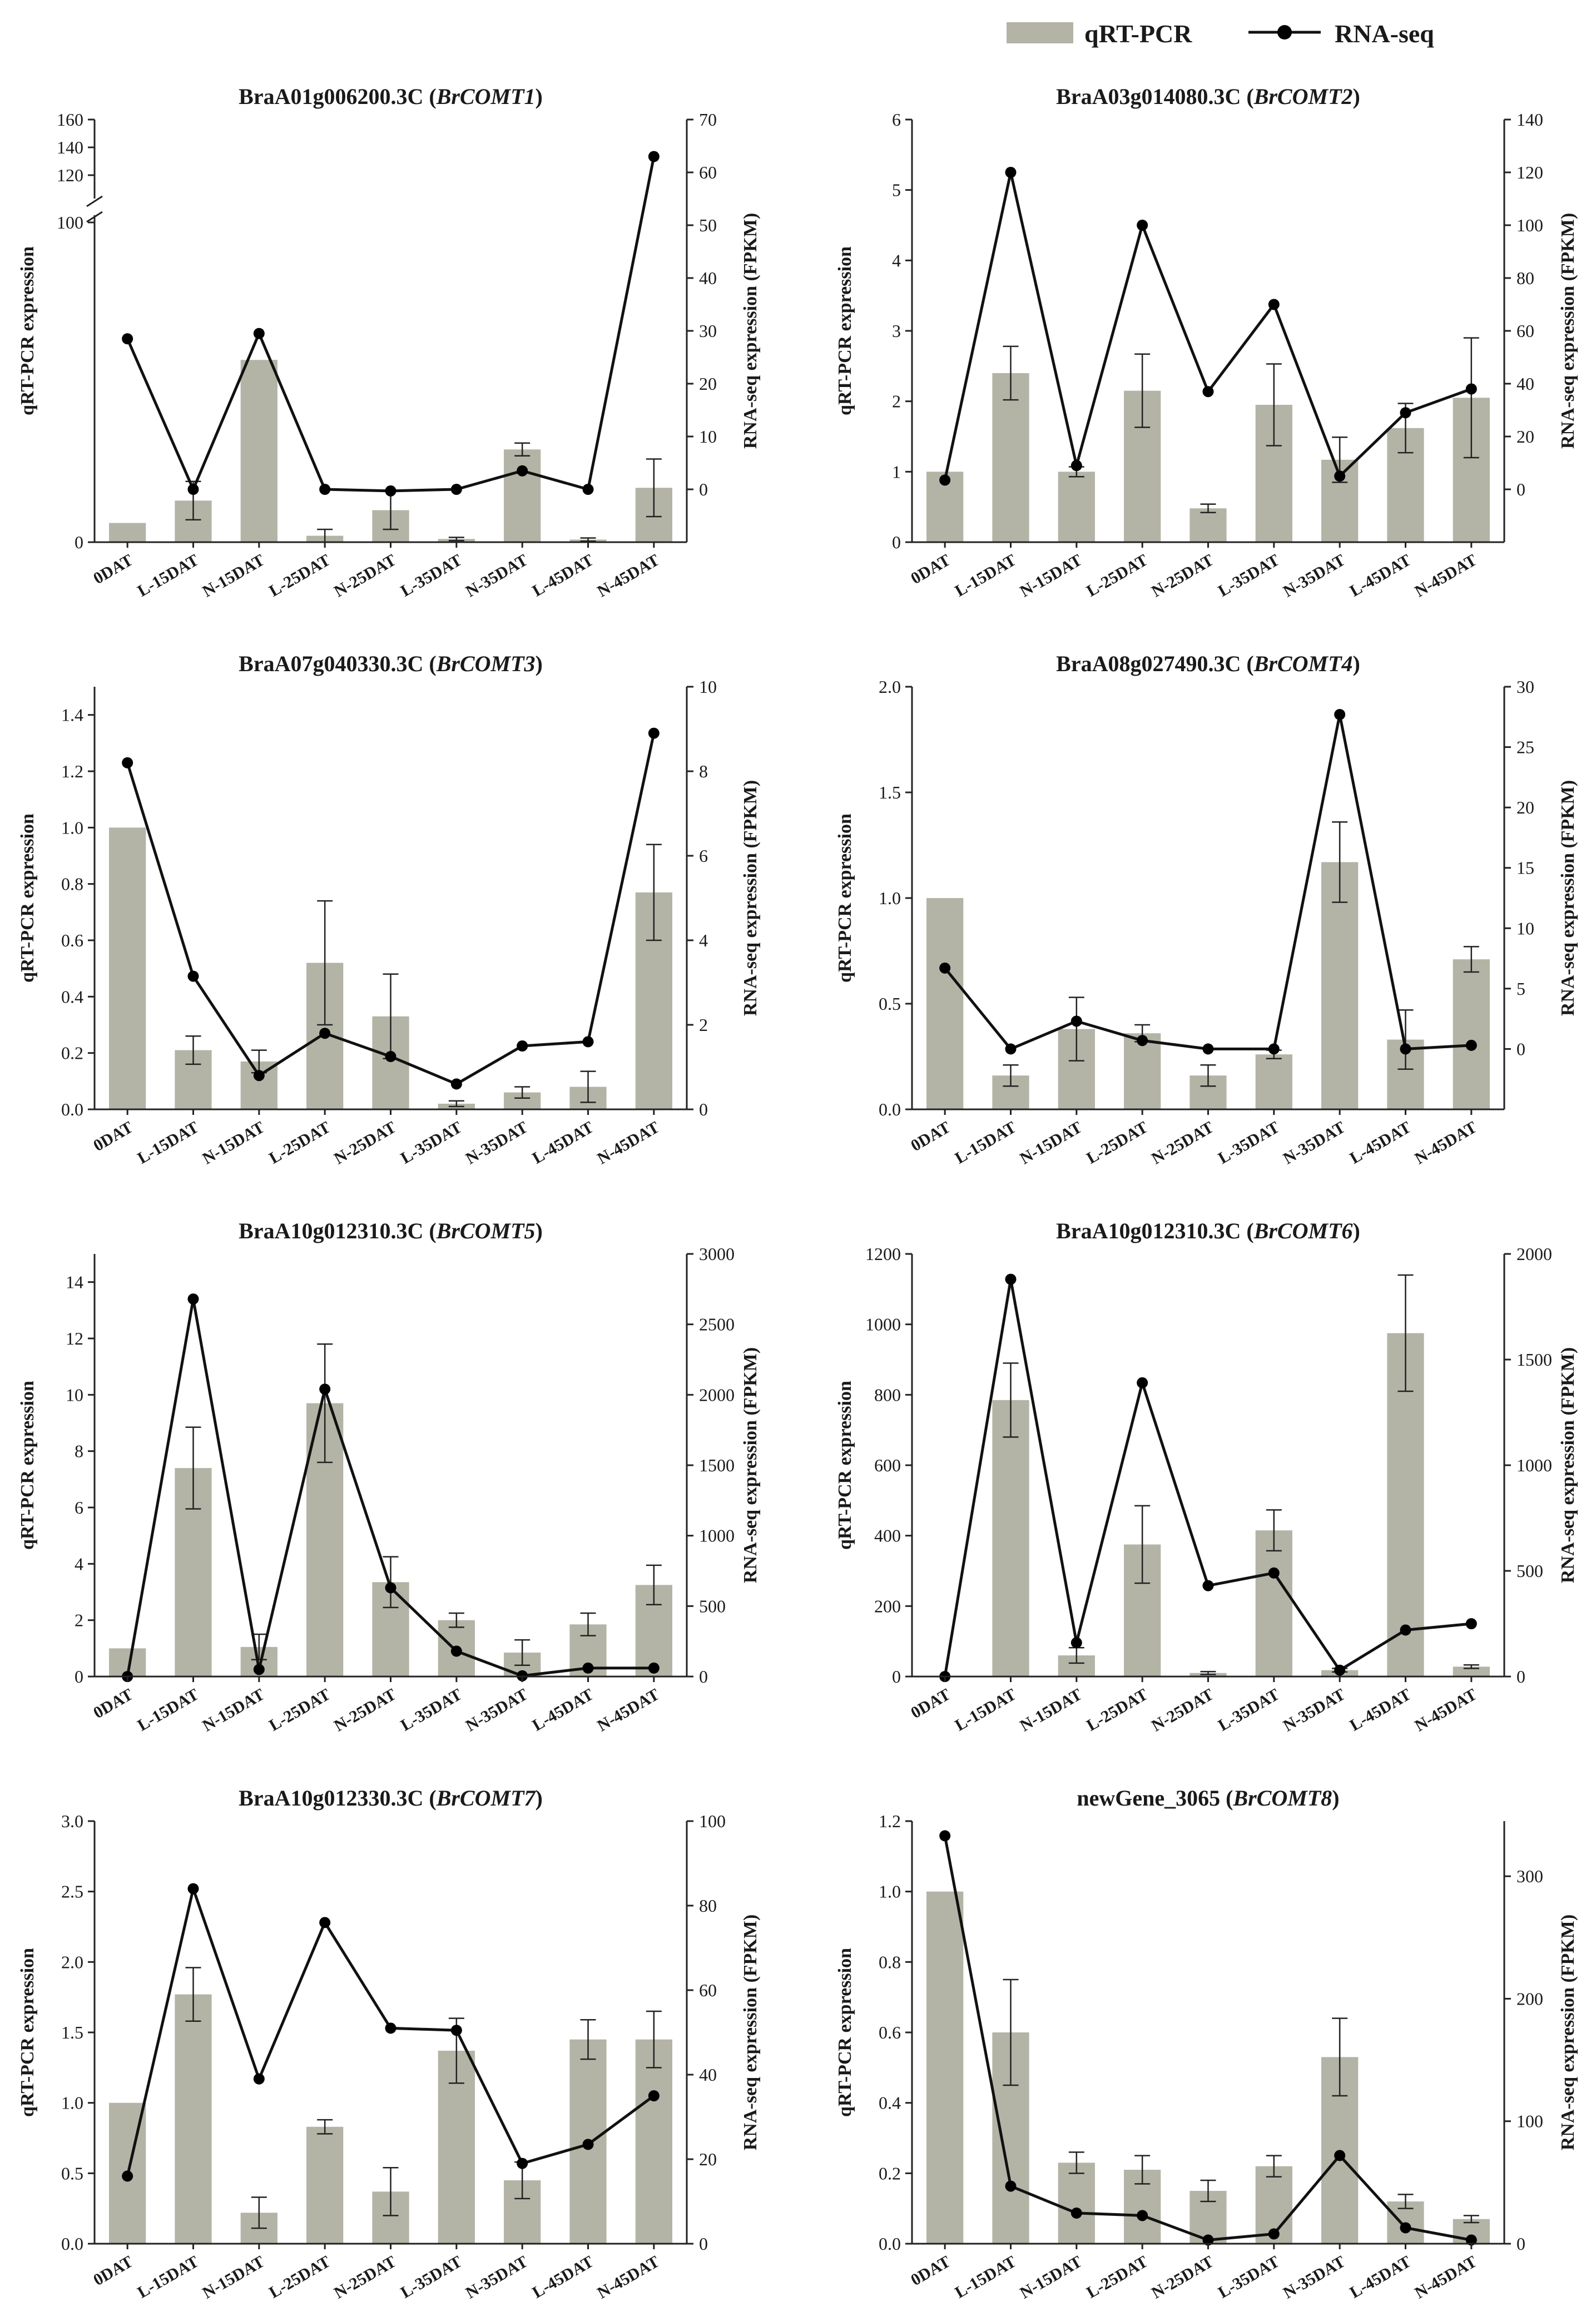 This screenshot has width=1596, height=2316. Describe the element at coordinates (94, 217) in the screenshot. I see `axis-break-mark-lower` at that location.